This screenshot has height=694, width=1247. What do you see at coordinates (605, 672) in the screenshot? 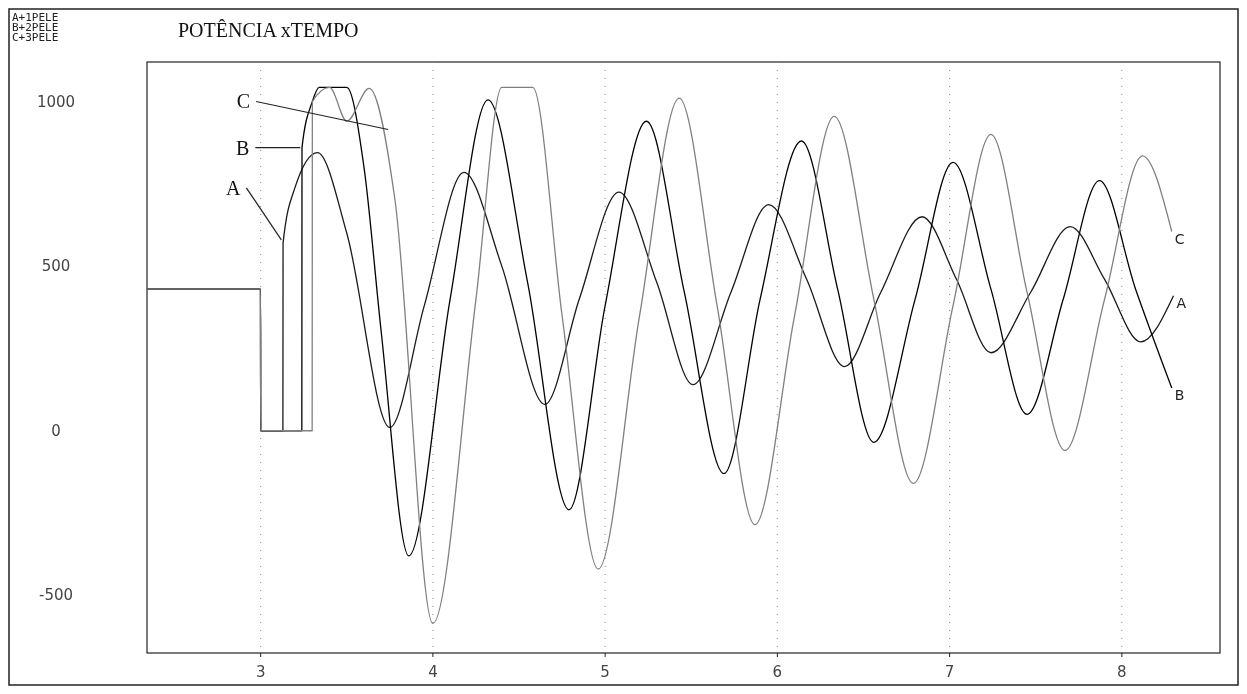
I see `x-tick-label: 5` at bounding box center [605, 672].